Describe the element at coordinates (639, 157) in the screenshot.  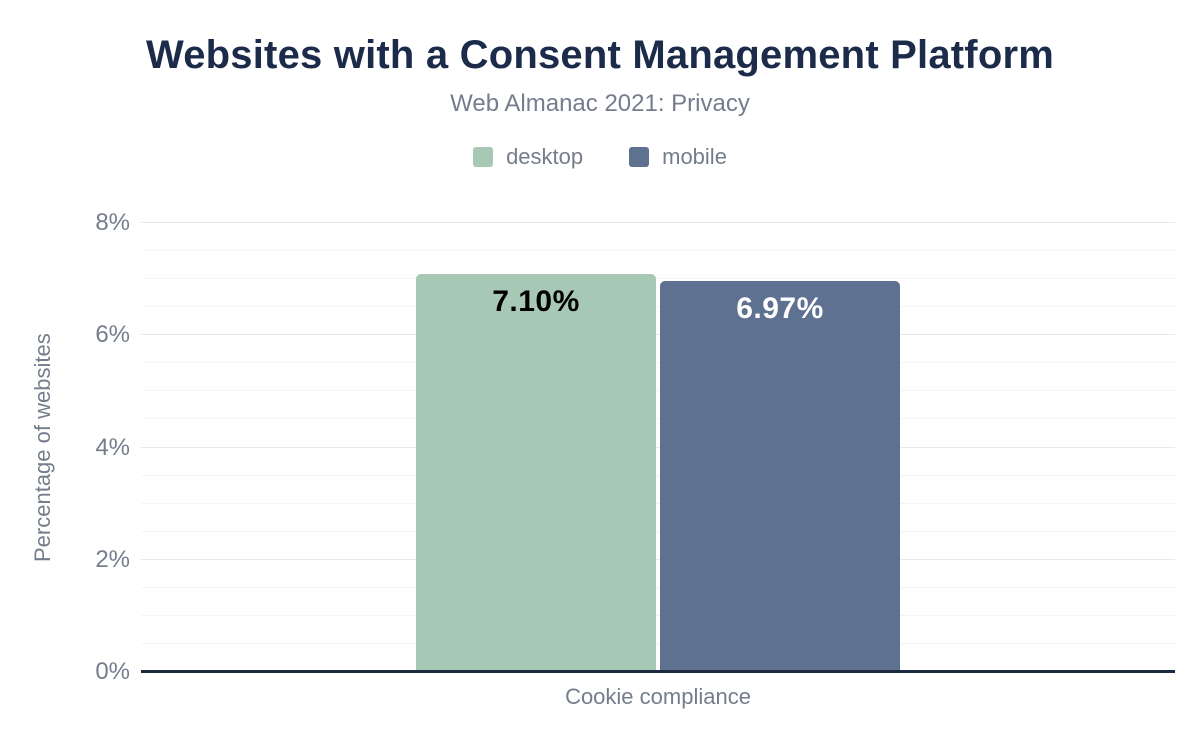
I see `legend-swatch-mobile-icon` at that location.